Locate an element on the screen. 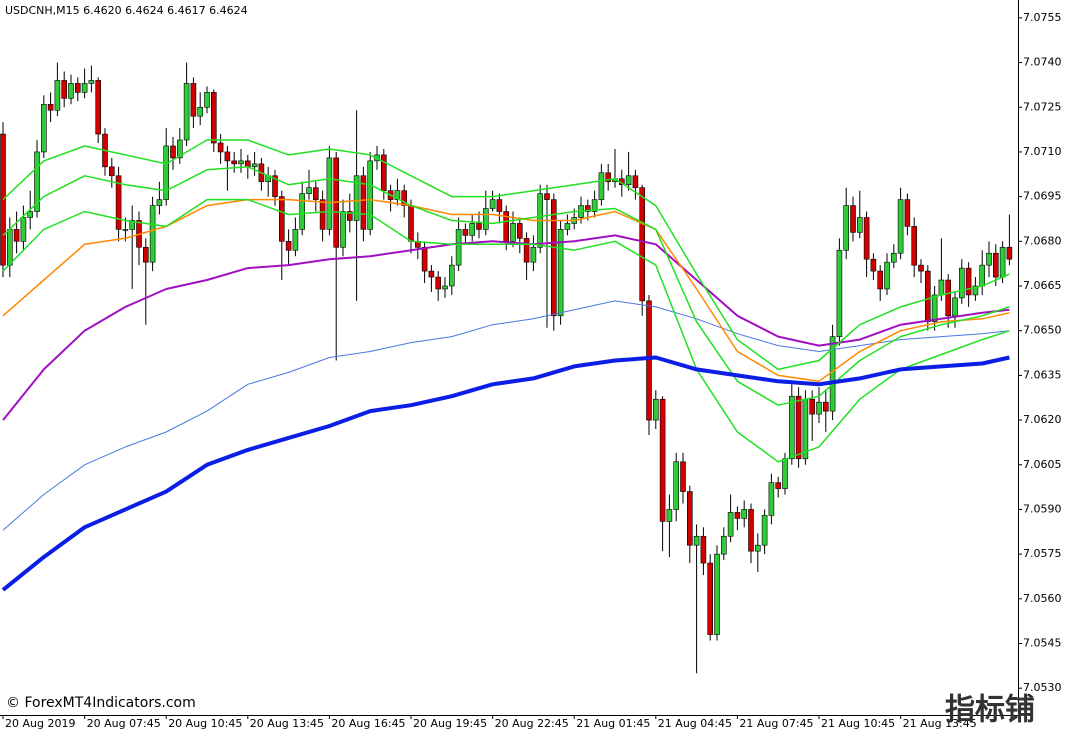 The image size is (1068, 735). y-tick-label: 7.0545 is located at coordinates (1042, 643).